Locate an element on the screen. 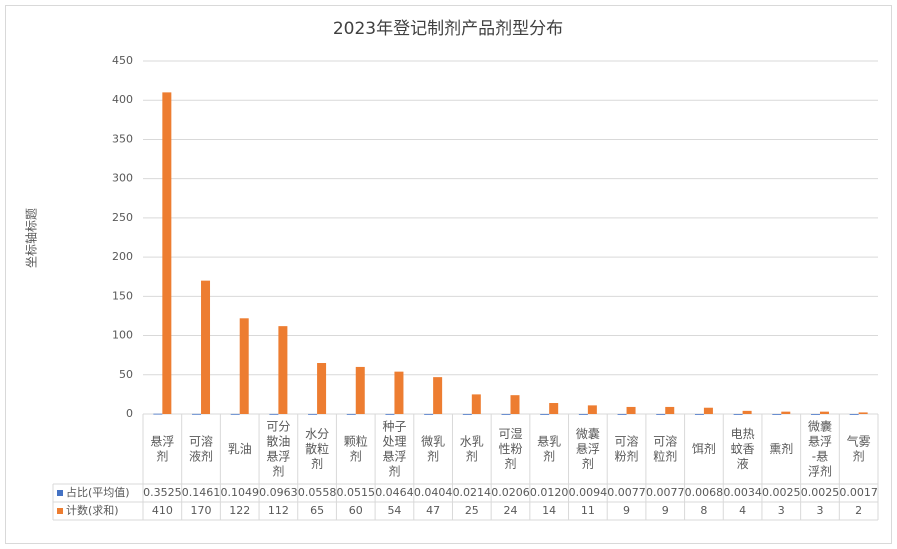 Image resolution: width=897 pixels, height=549 pixels. data-label: 122 is located at coordinates (239, 510).